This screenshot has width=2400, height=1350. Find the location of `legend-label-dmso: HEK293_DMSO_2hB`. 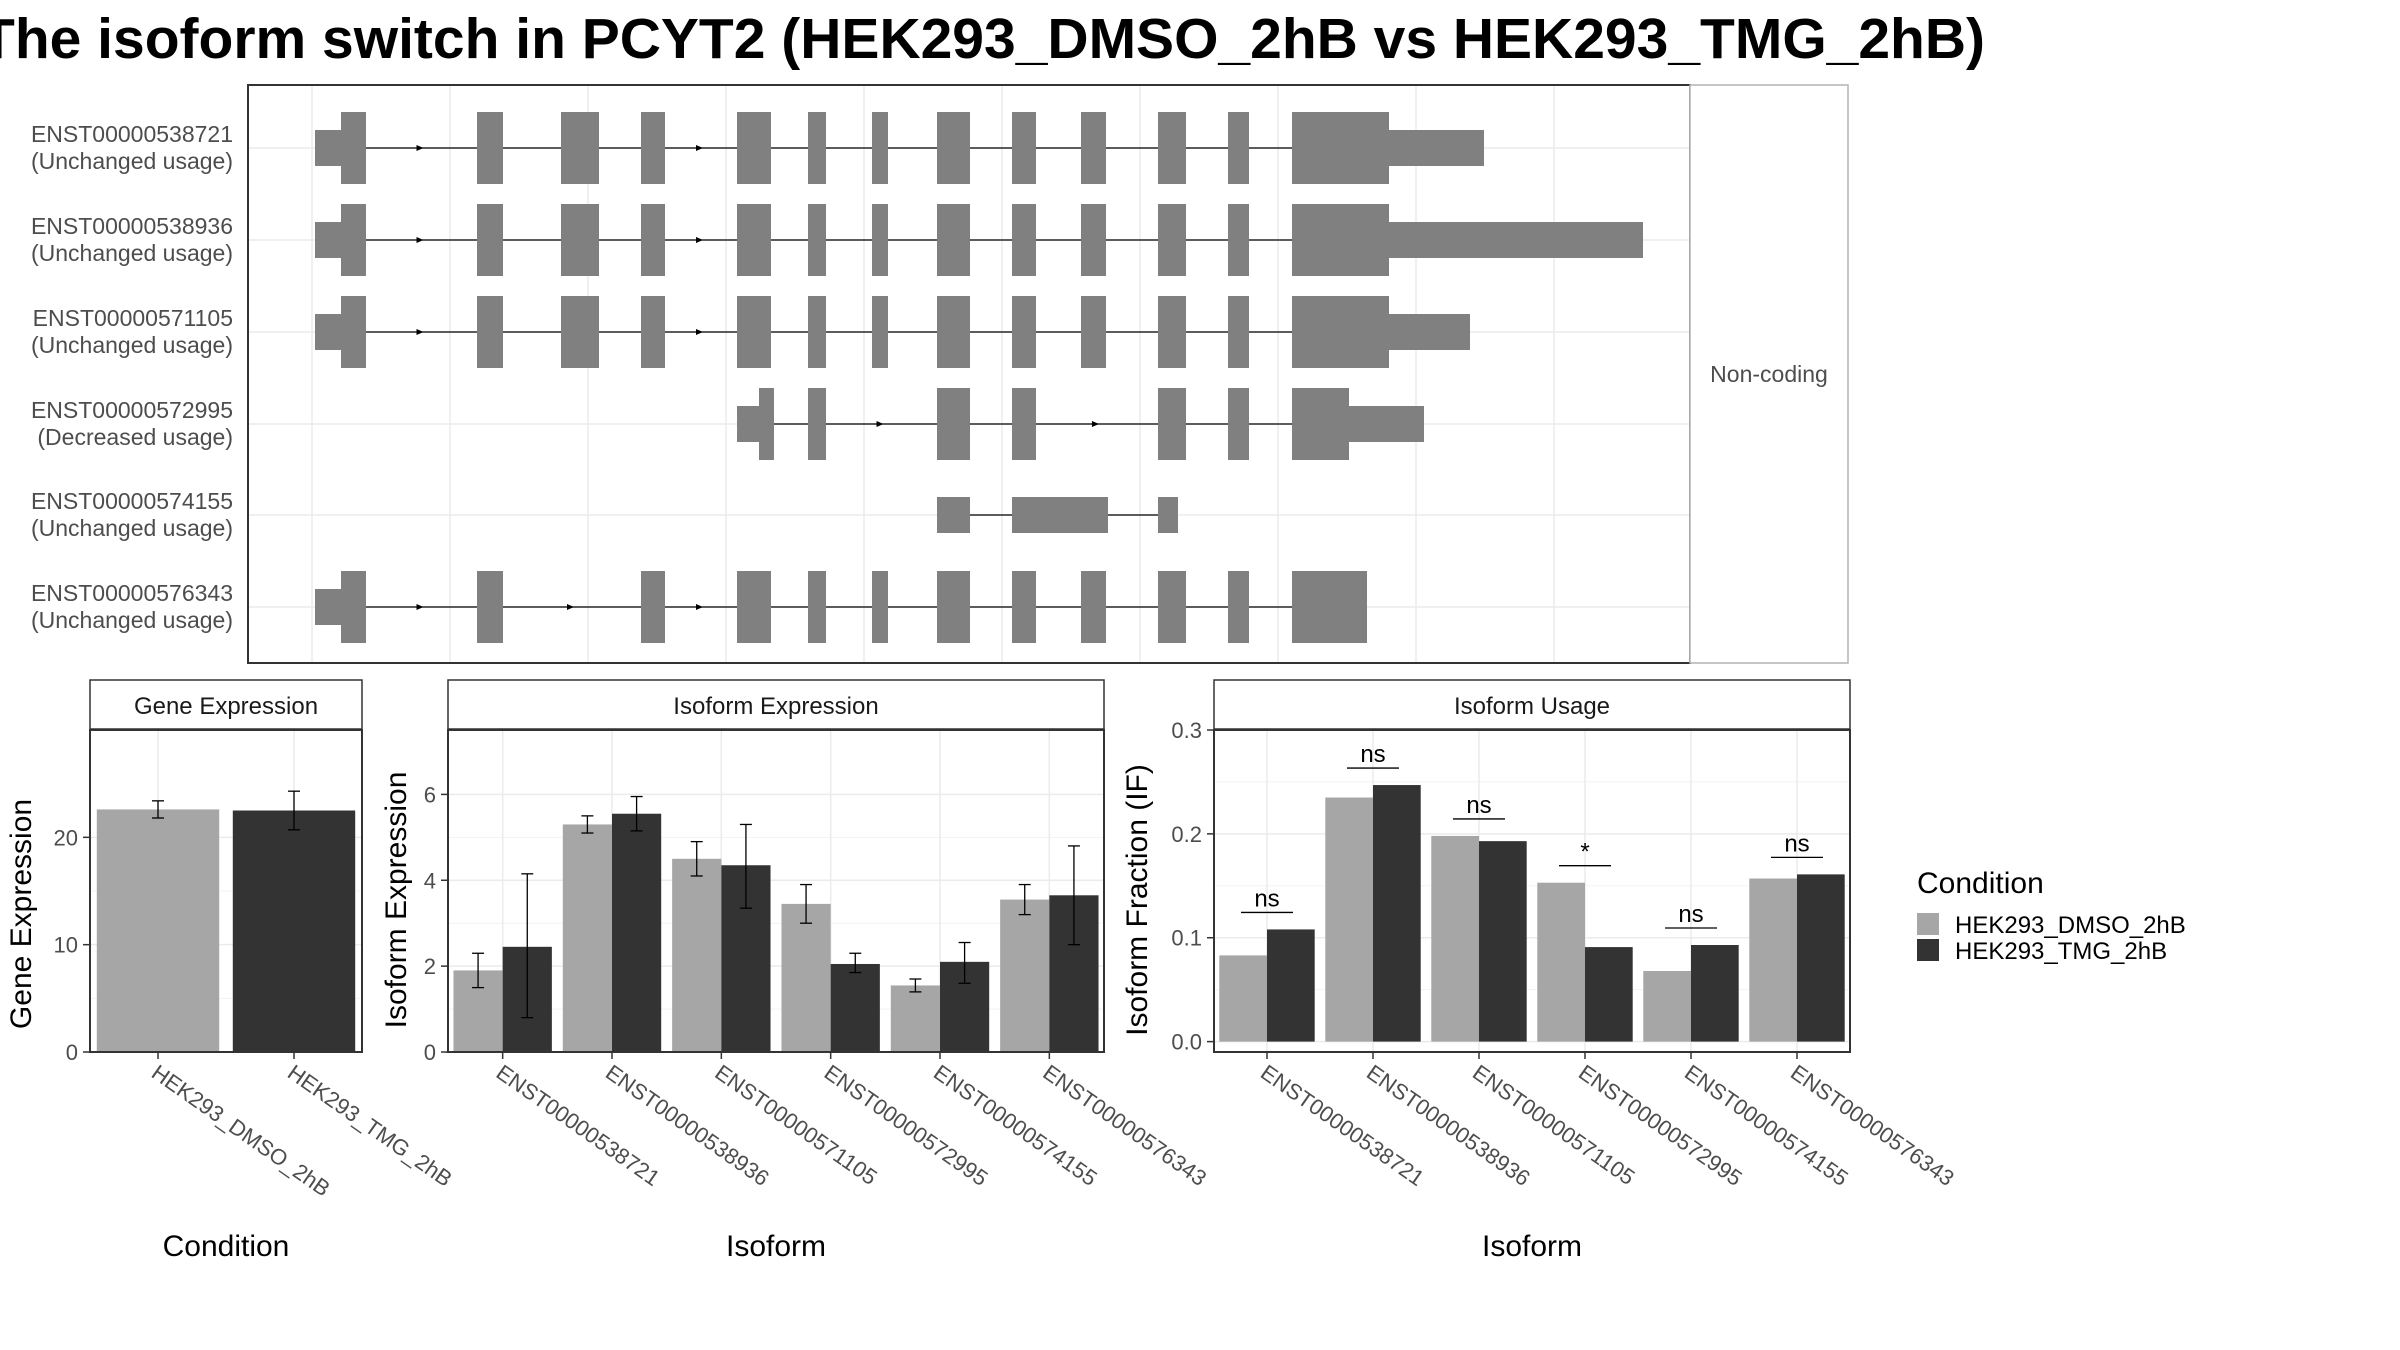

legend-label-dmso: HEK293_DMSO_2hB is located at coordinates (2070, 925).